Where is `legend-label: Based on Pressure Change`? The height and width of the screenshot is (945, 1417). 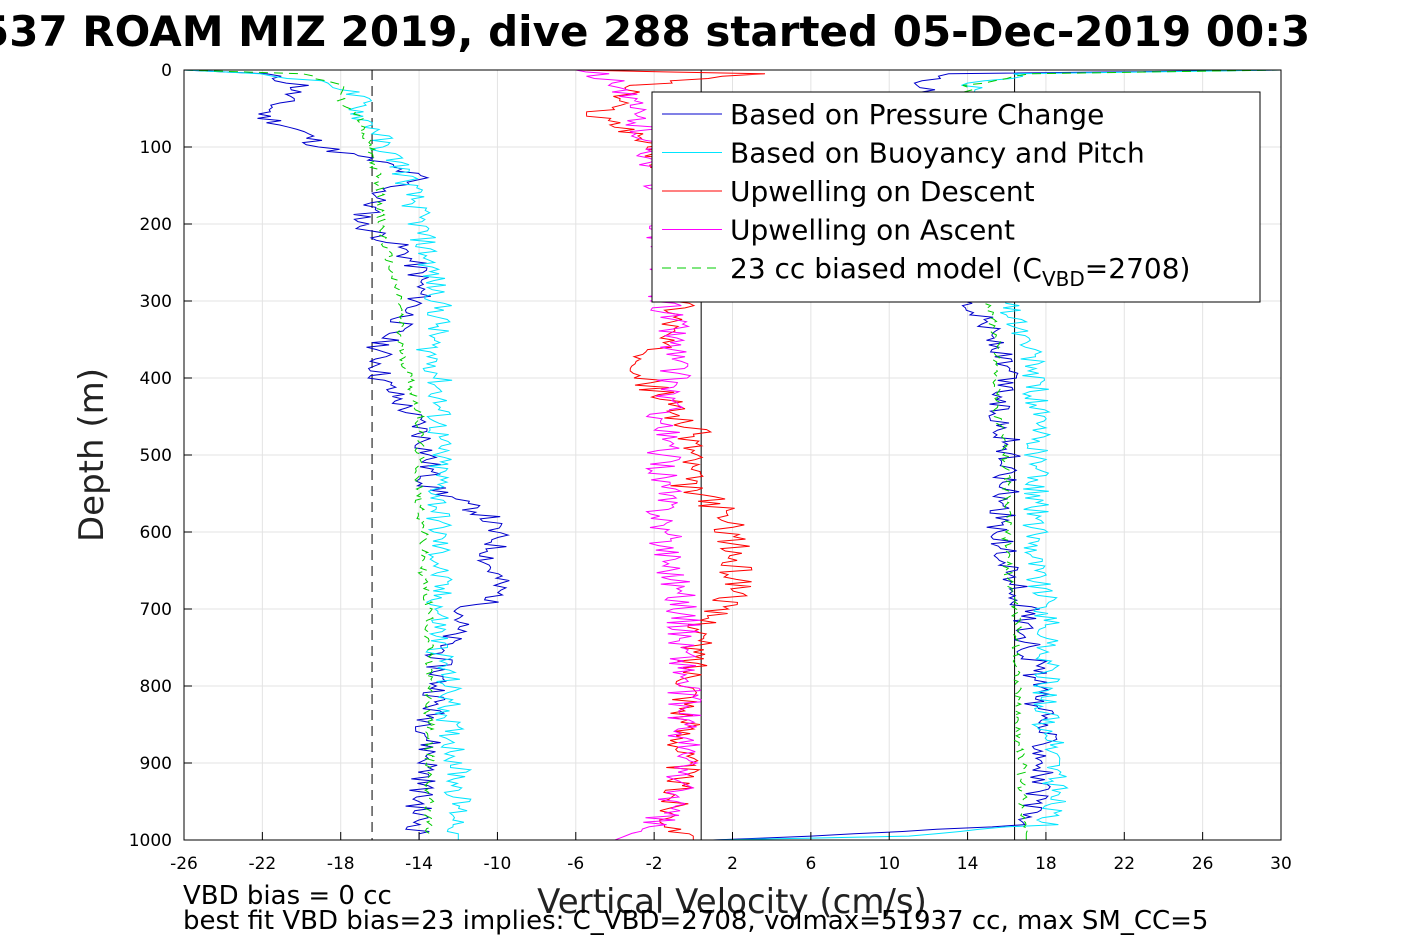
legend-label: Based on Pressure Change is located at coordinates (917, 114).